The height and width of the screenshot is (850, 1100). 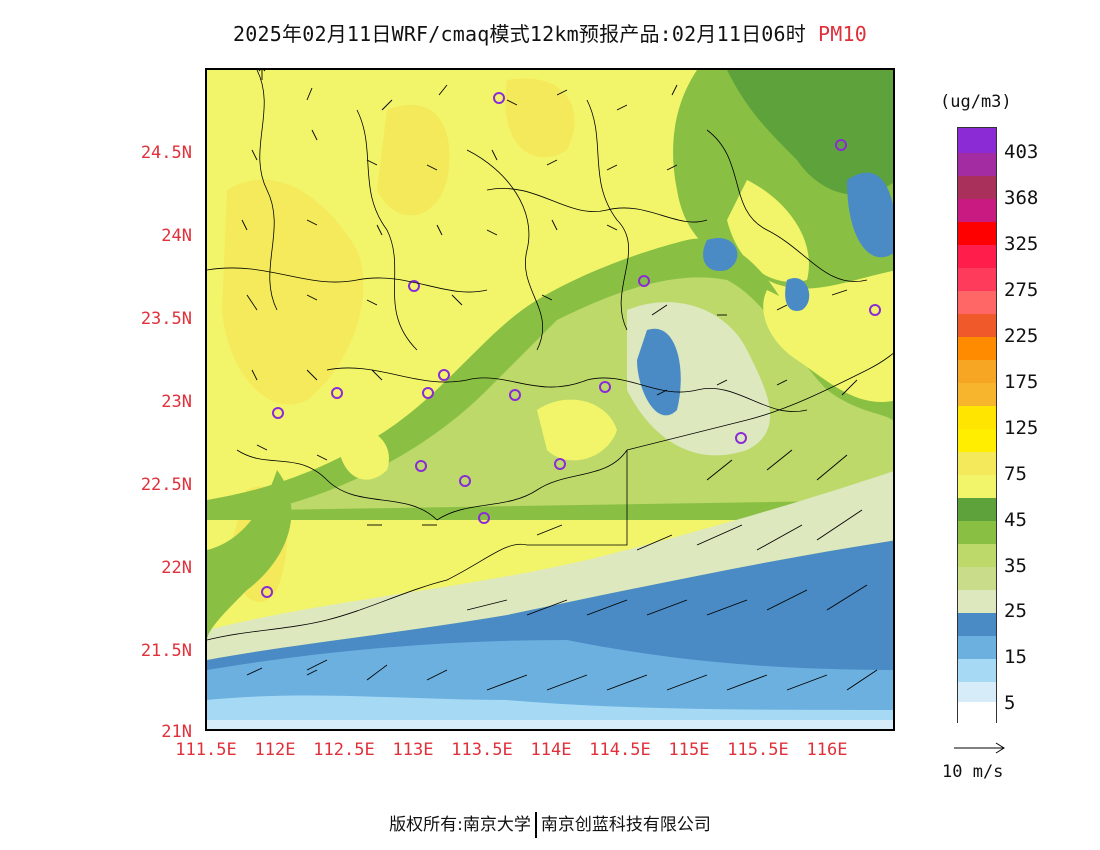 I want to click on lat-label-22N: 22N, so click(x=176, y=568).